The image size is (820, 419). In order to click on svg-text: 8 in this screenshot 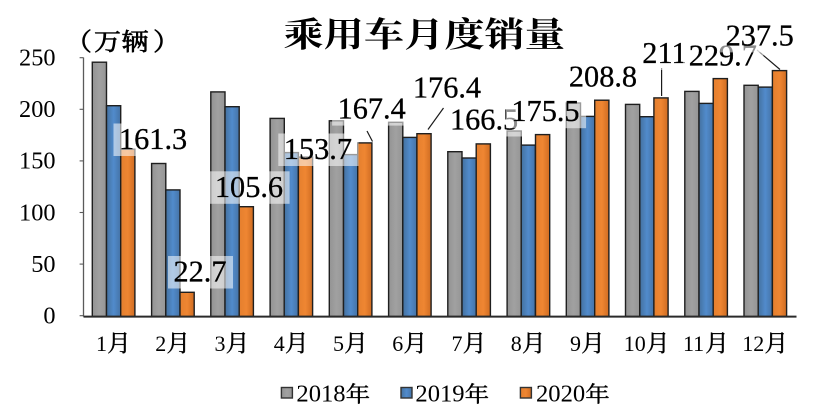, I will do `click(516, 343)`.